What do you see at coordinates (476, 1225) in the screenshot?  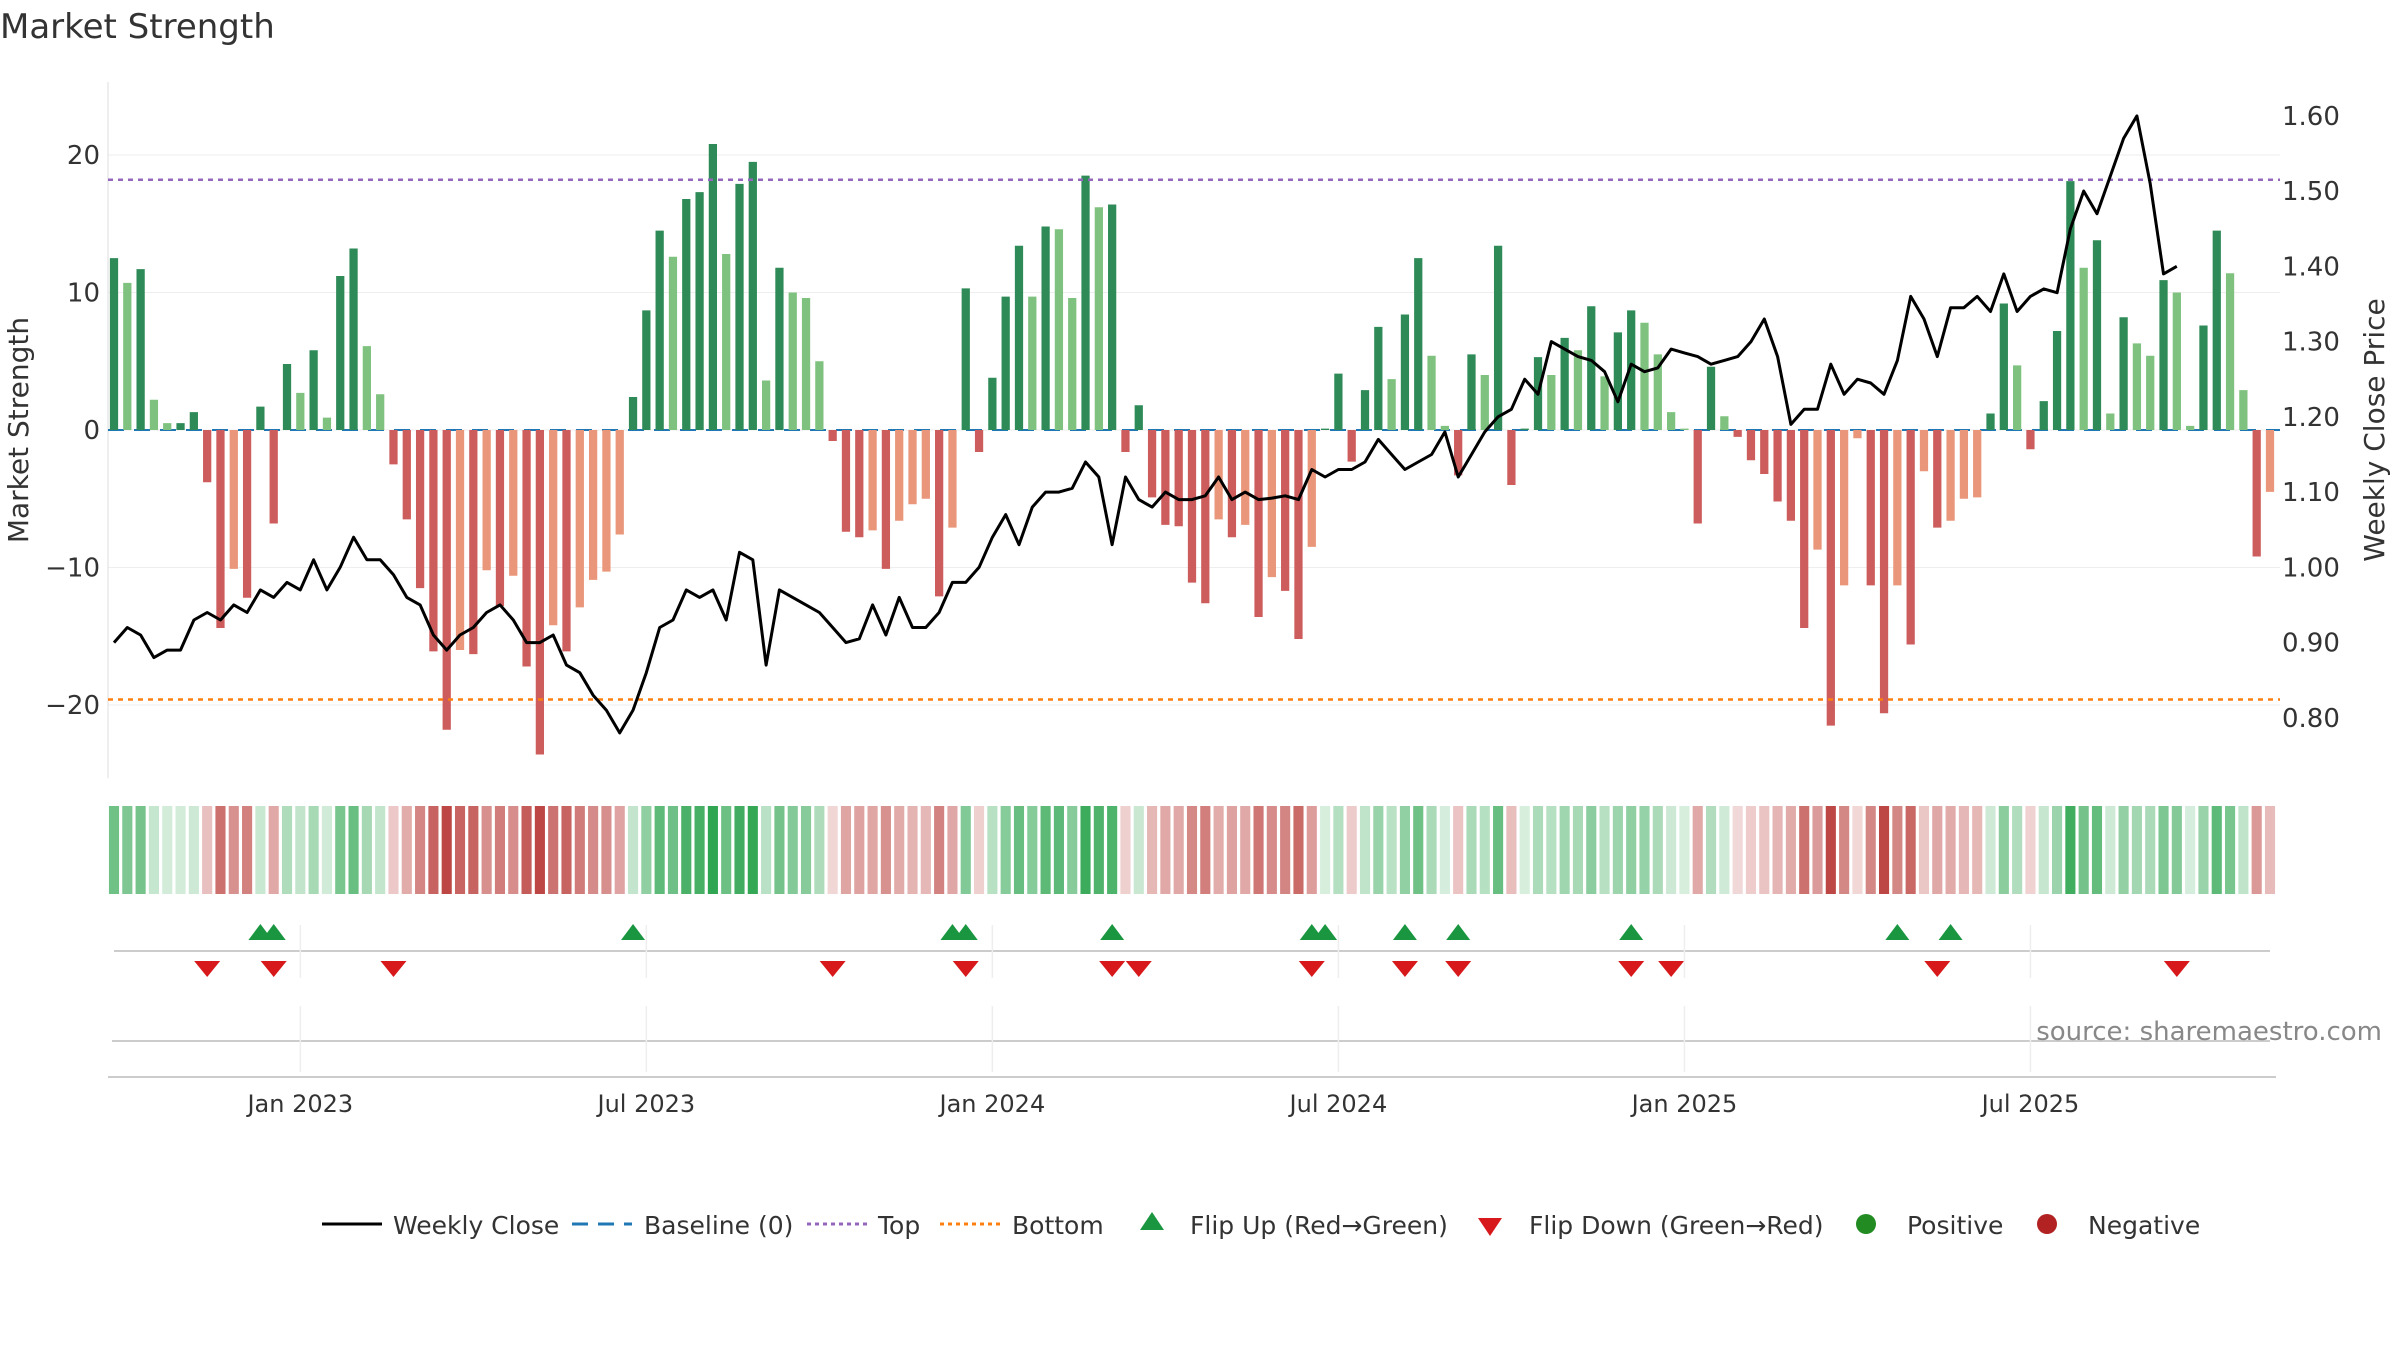 I see `legend-weekly-close-label: Weekly Close` at bounding box center [476, 1225].